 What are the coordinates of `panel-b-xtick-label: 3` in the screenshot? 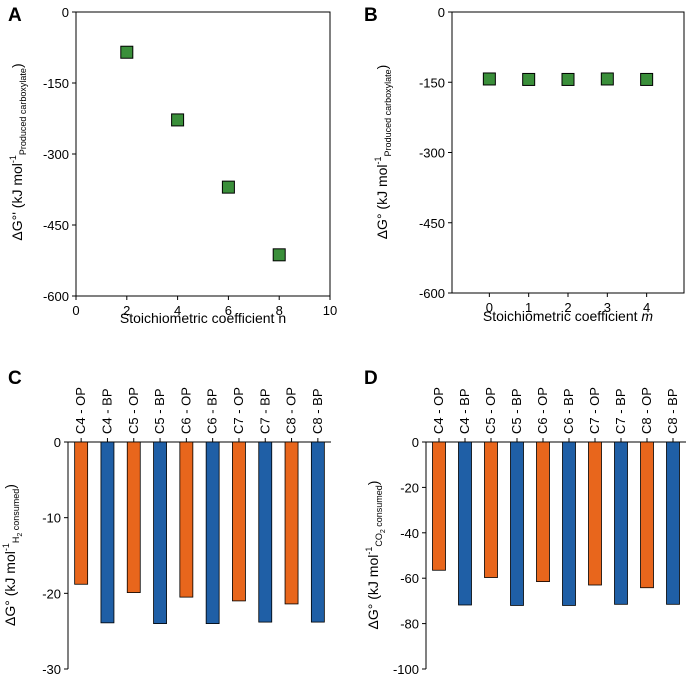 It's located at (607, 307).